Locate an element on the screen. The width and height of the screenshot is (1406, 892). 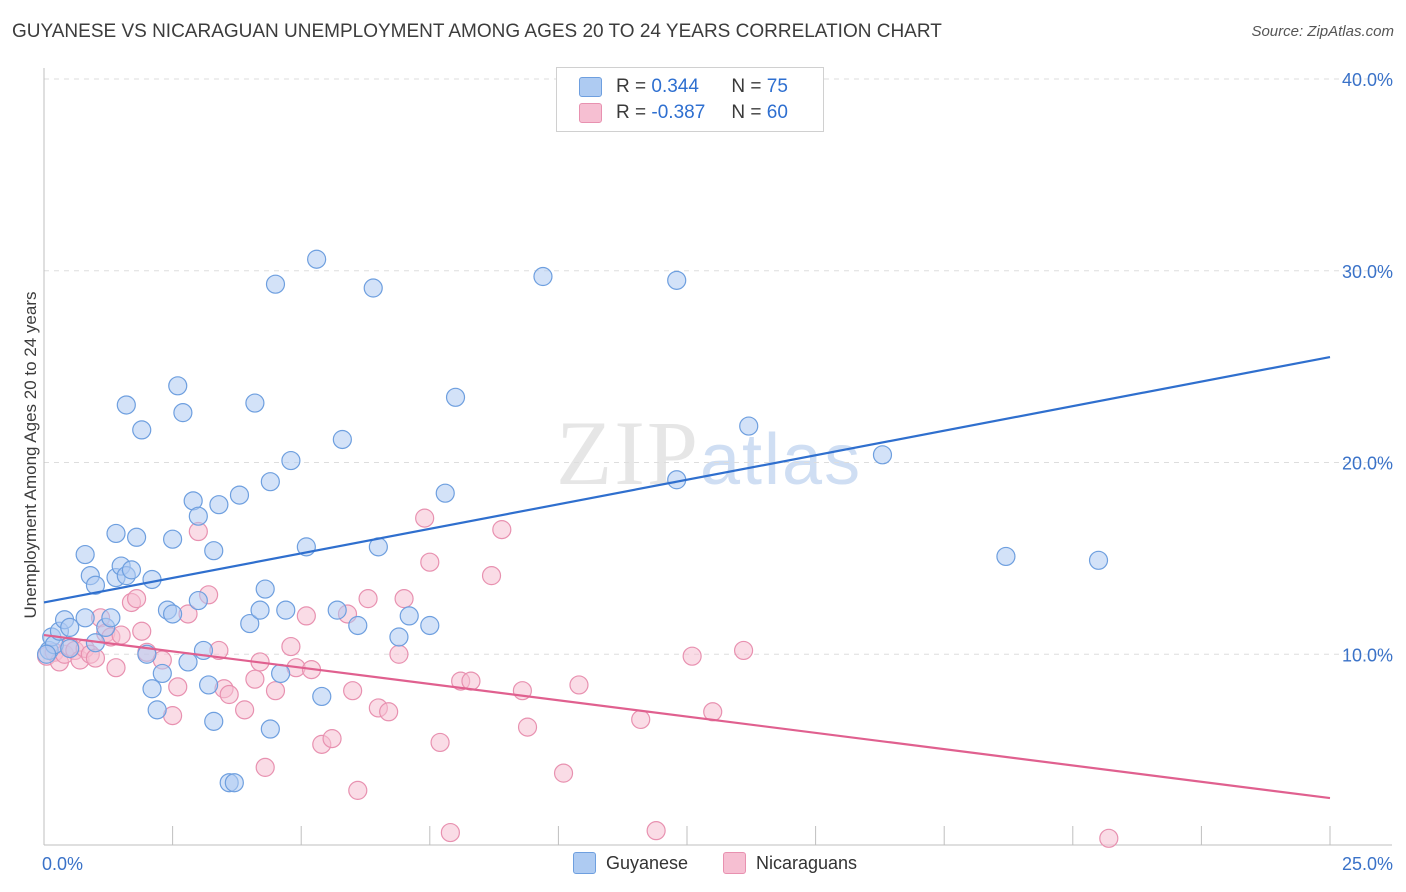
nicaraguans-swatch is located at coordinates (734, 863).